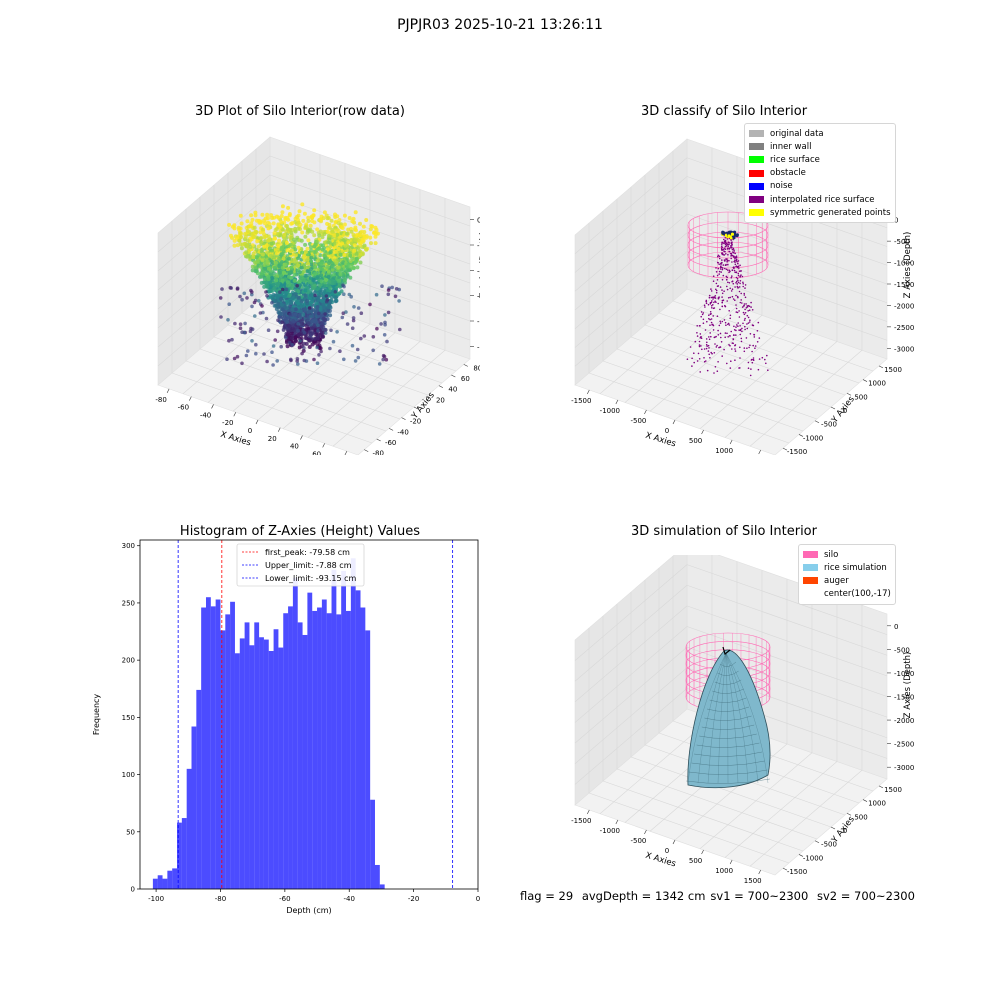 This screenshot has width=1000, height=1000. What do you see at coordinates (638, 841) in the screenshot?
I see `sim-xtick-label: -500` at bounding box center [638, 841].